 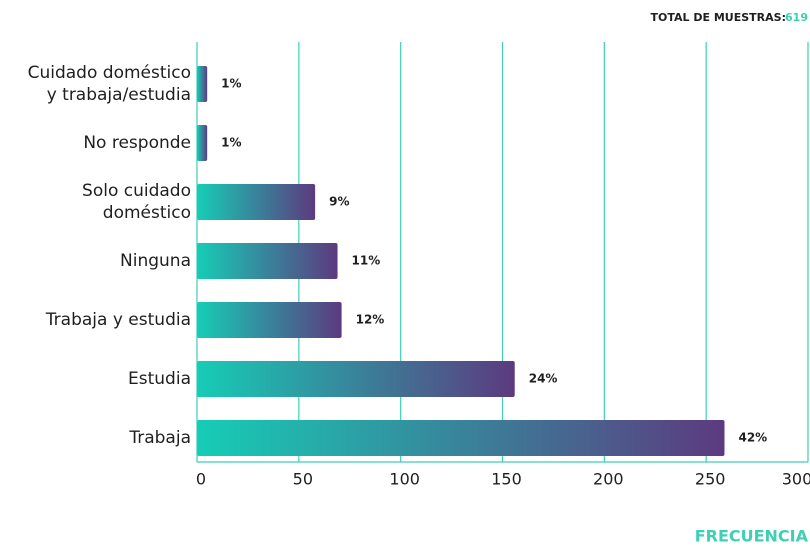 I want to click on x-tick-label: 200, so click(x=608, y=479).